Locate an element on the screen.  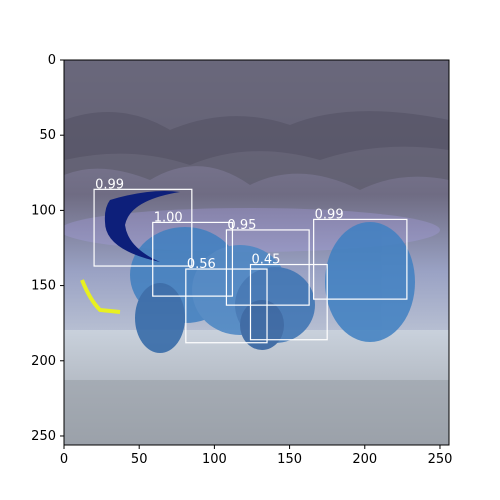
x-tick-label: 100 is located at coordinates (214, 459).